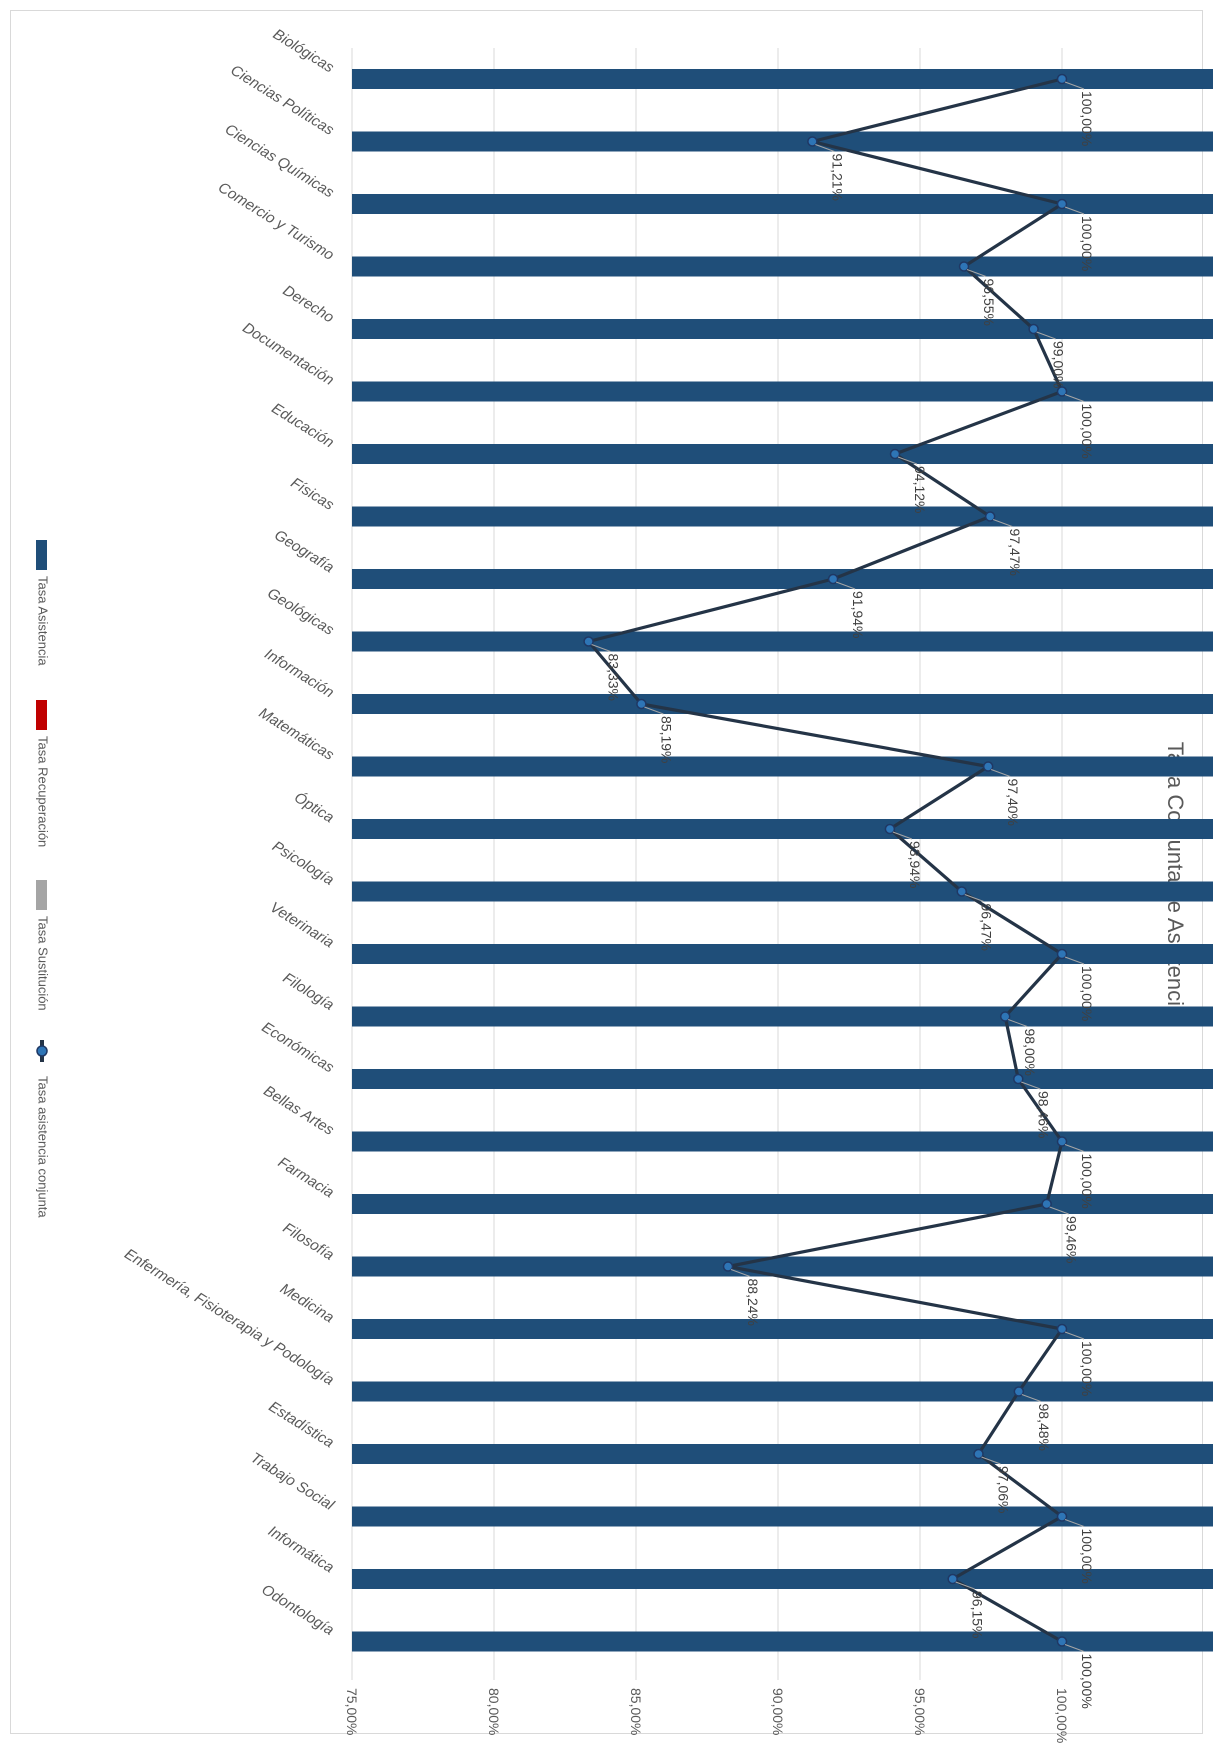  What do you see at coordinates (989, 302) in the screenshot?
I see `data-label: 96,55%` at bounding box center [989, 302].